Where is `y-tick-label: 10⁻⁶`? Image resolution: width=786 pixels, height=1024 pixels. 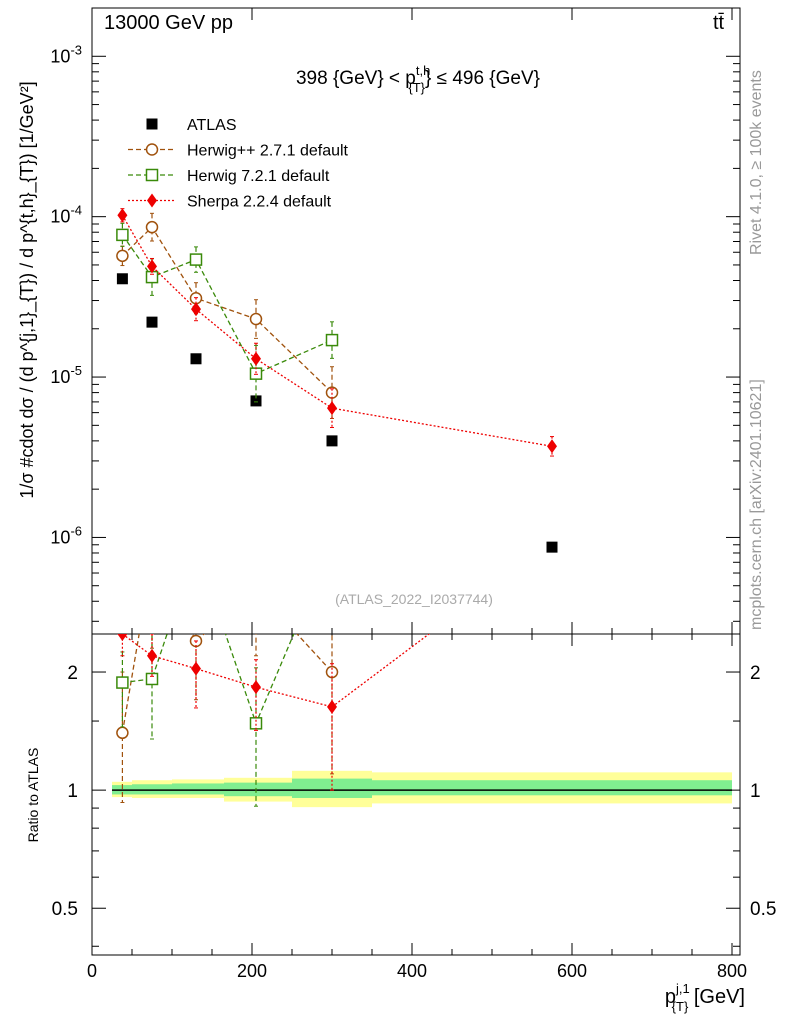
y-tick-label: 10⁻⁶ is located at coordinates (66, 535).